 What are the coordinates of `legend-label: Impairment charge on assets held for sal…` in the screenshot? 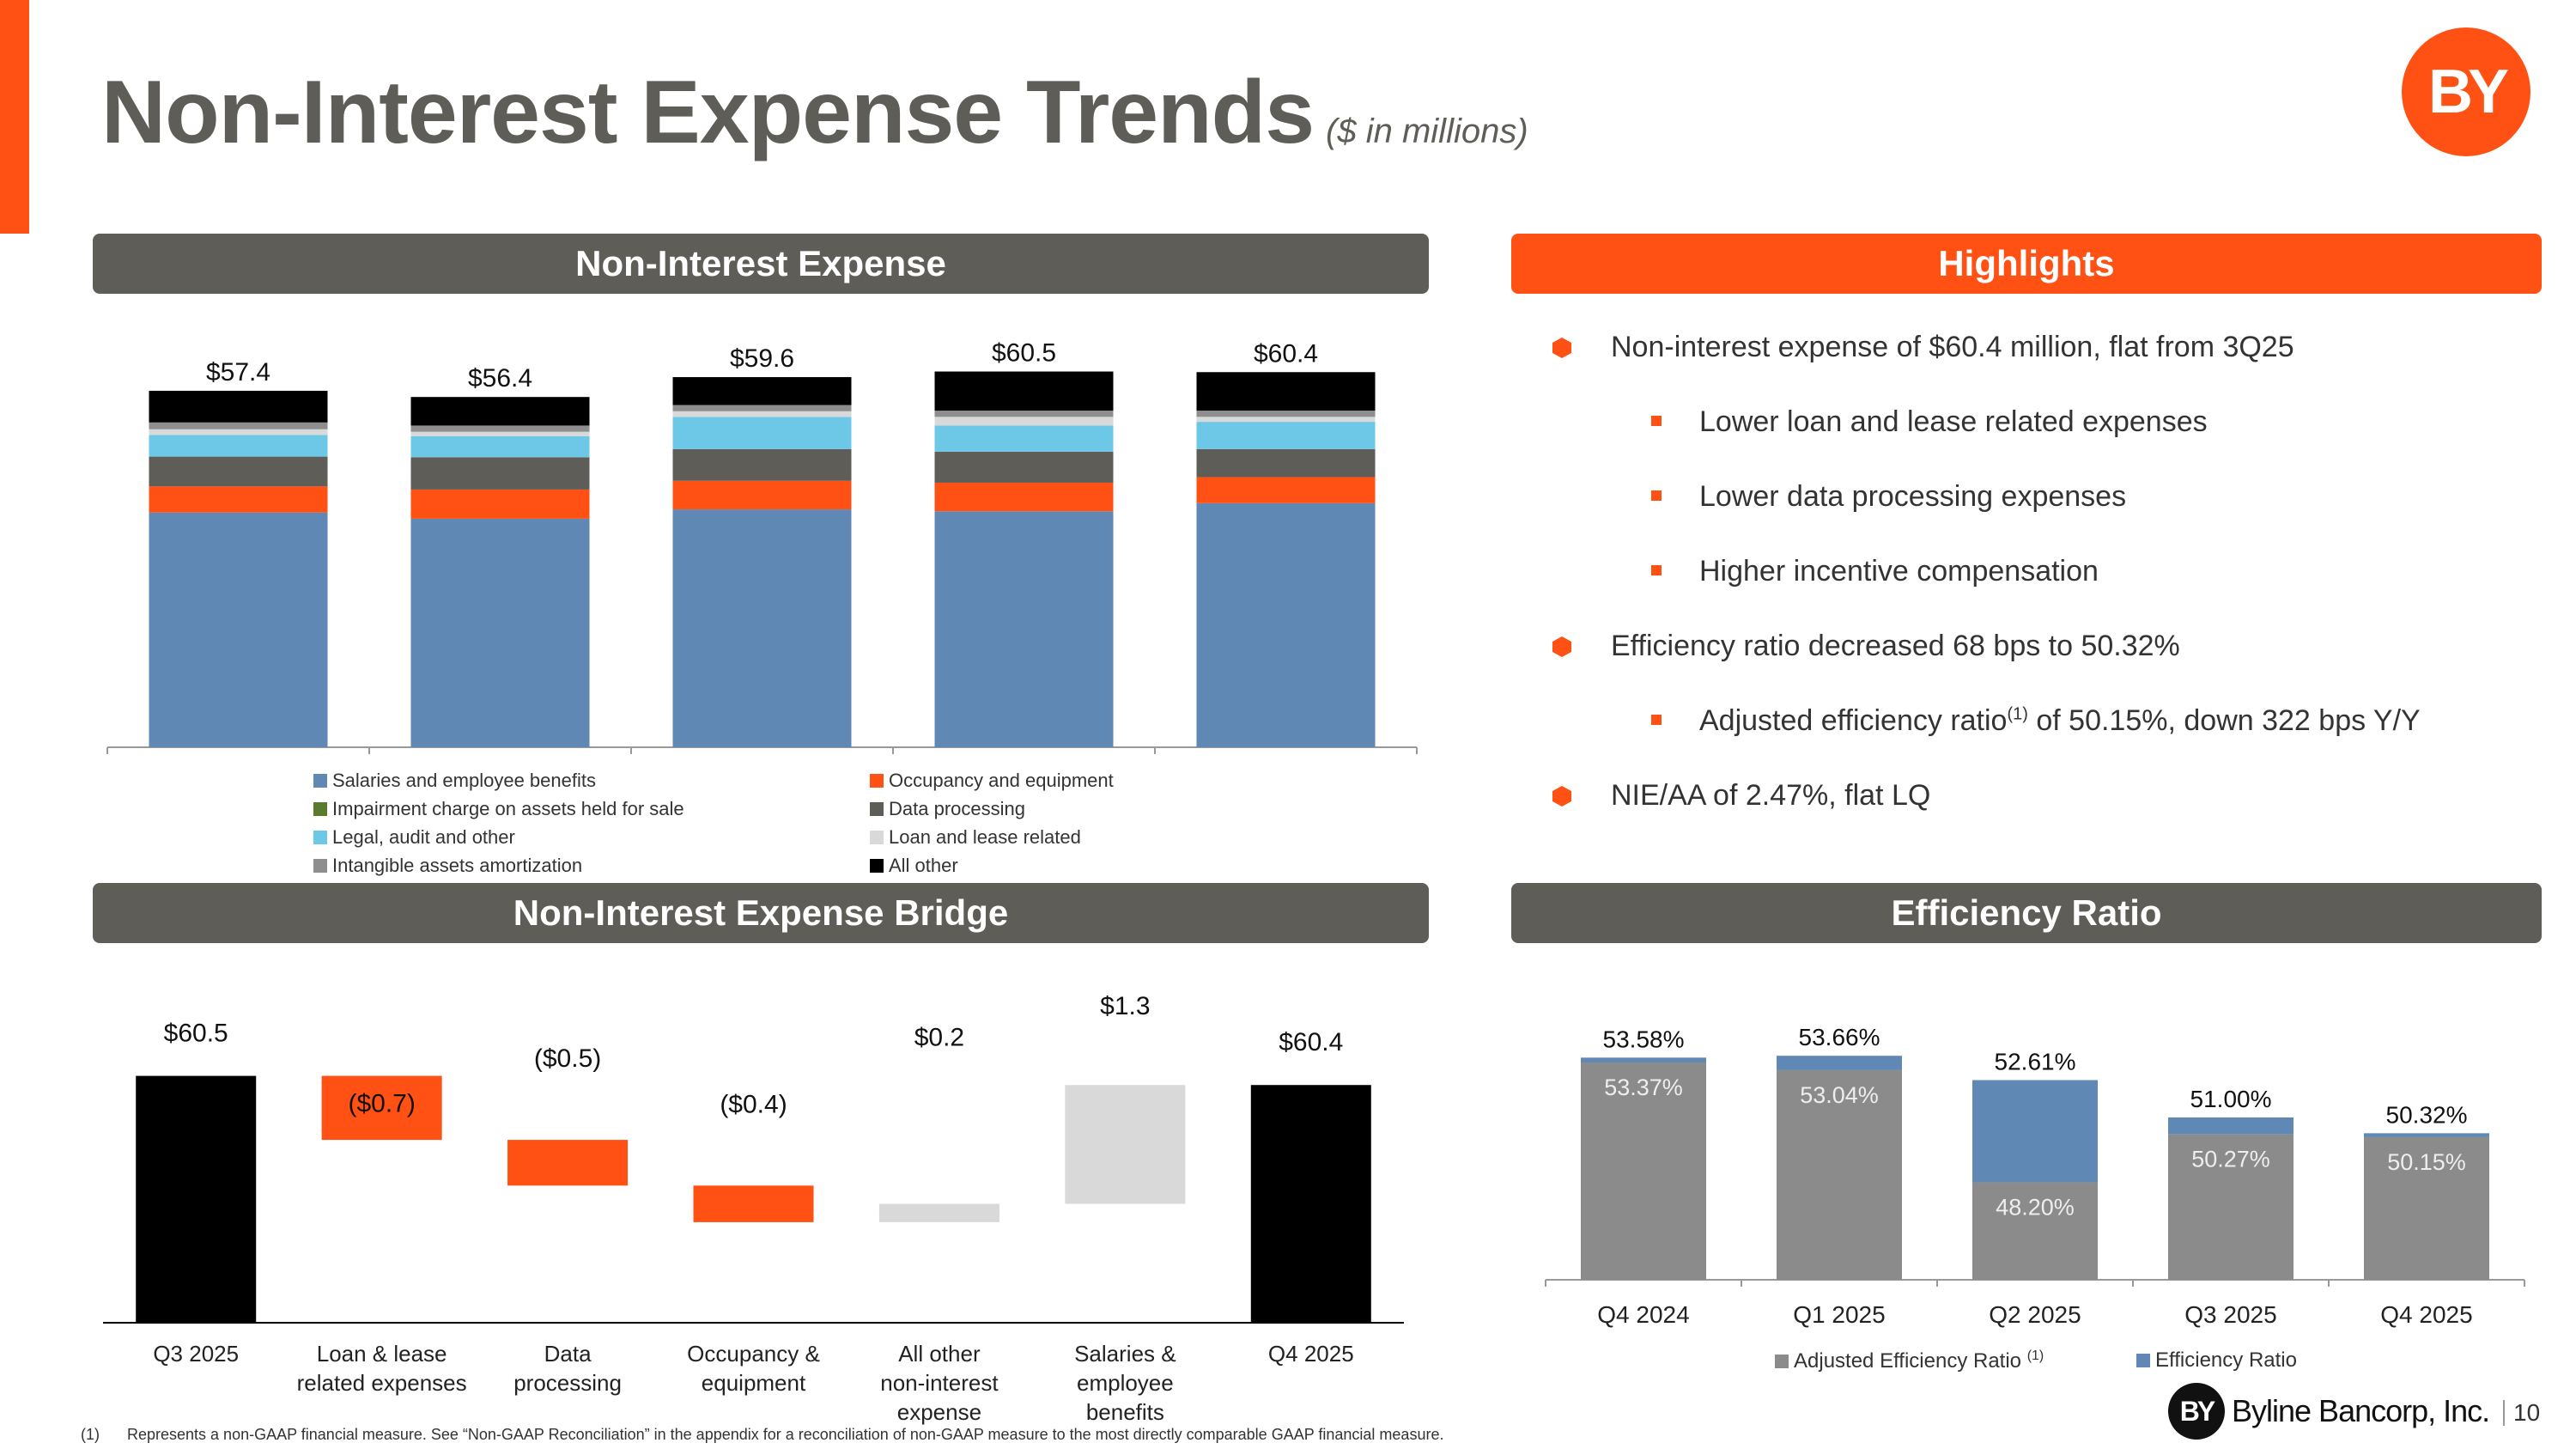 It's located at (508, 808).